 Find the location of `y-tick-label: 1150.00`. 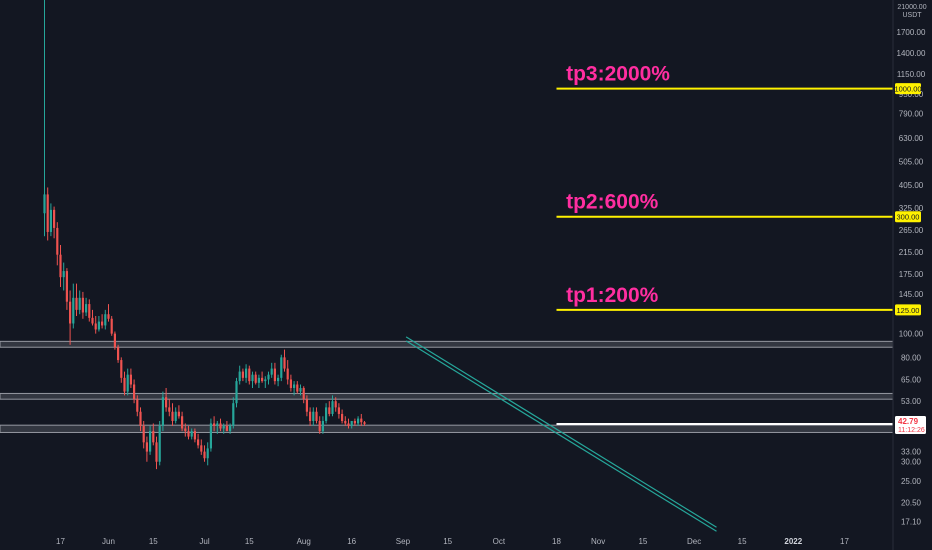

y-tick-label: 1150.00 is located at coordinates (911, 74).